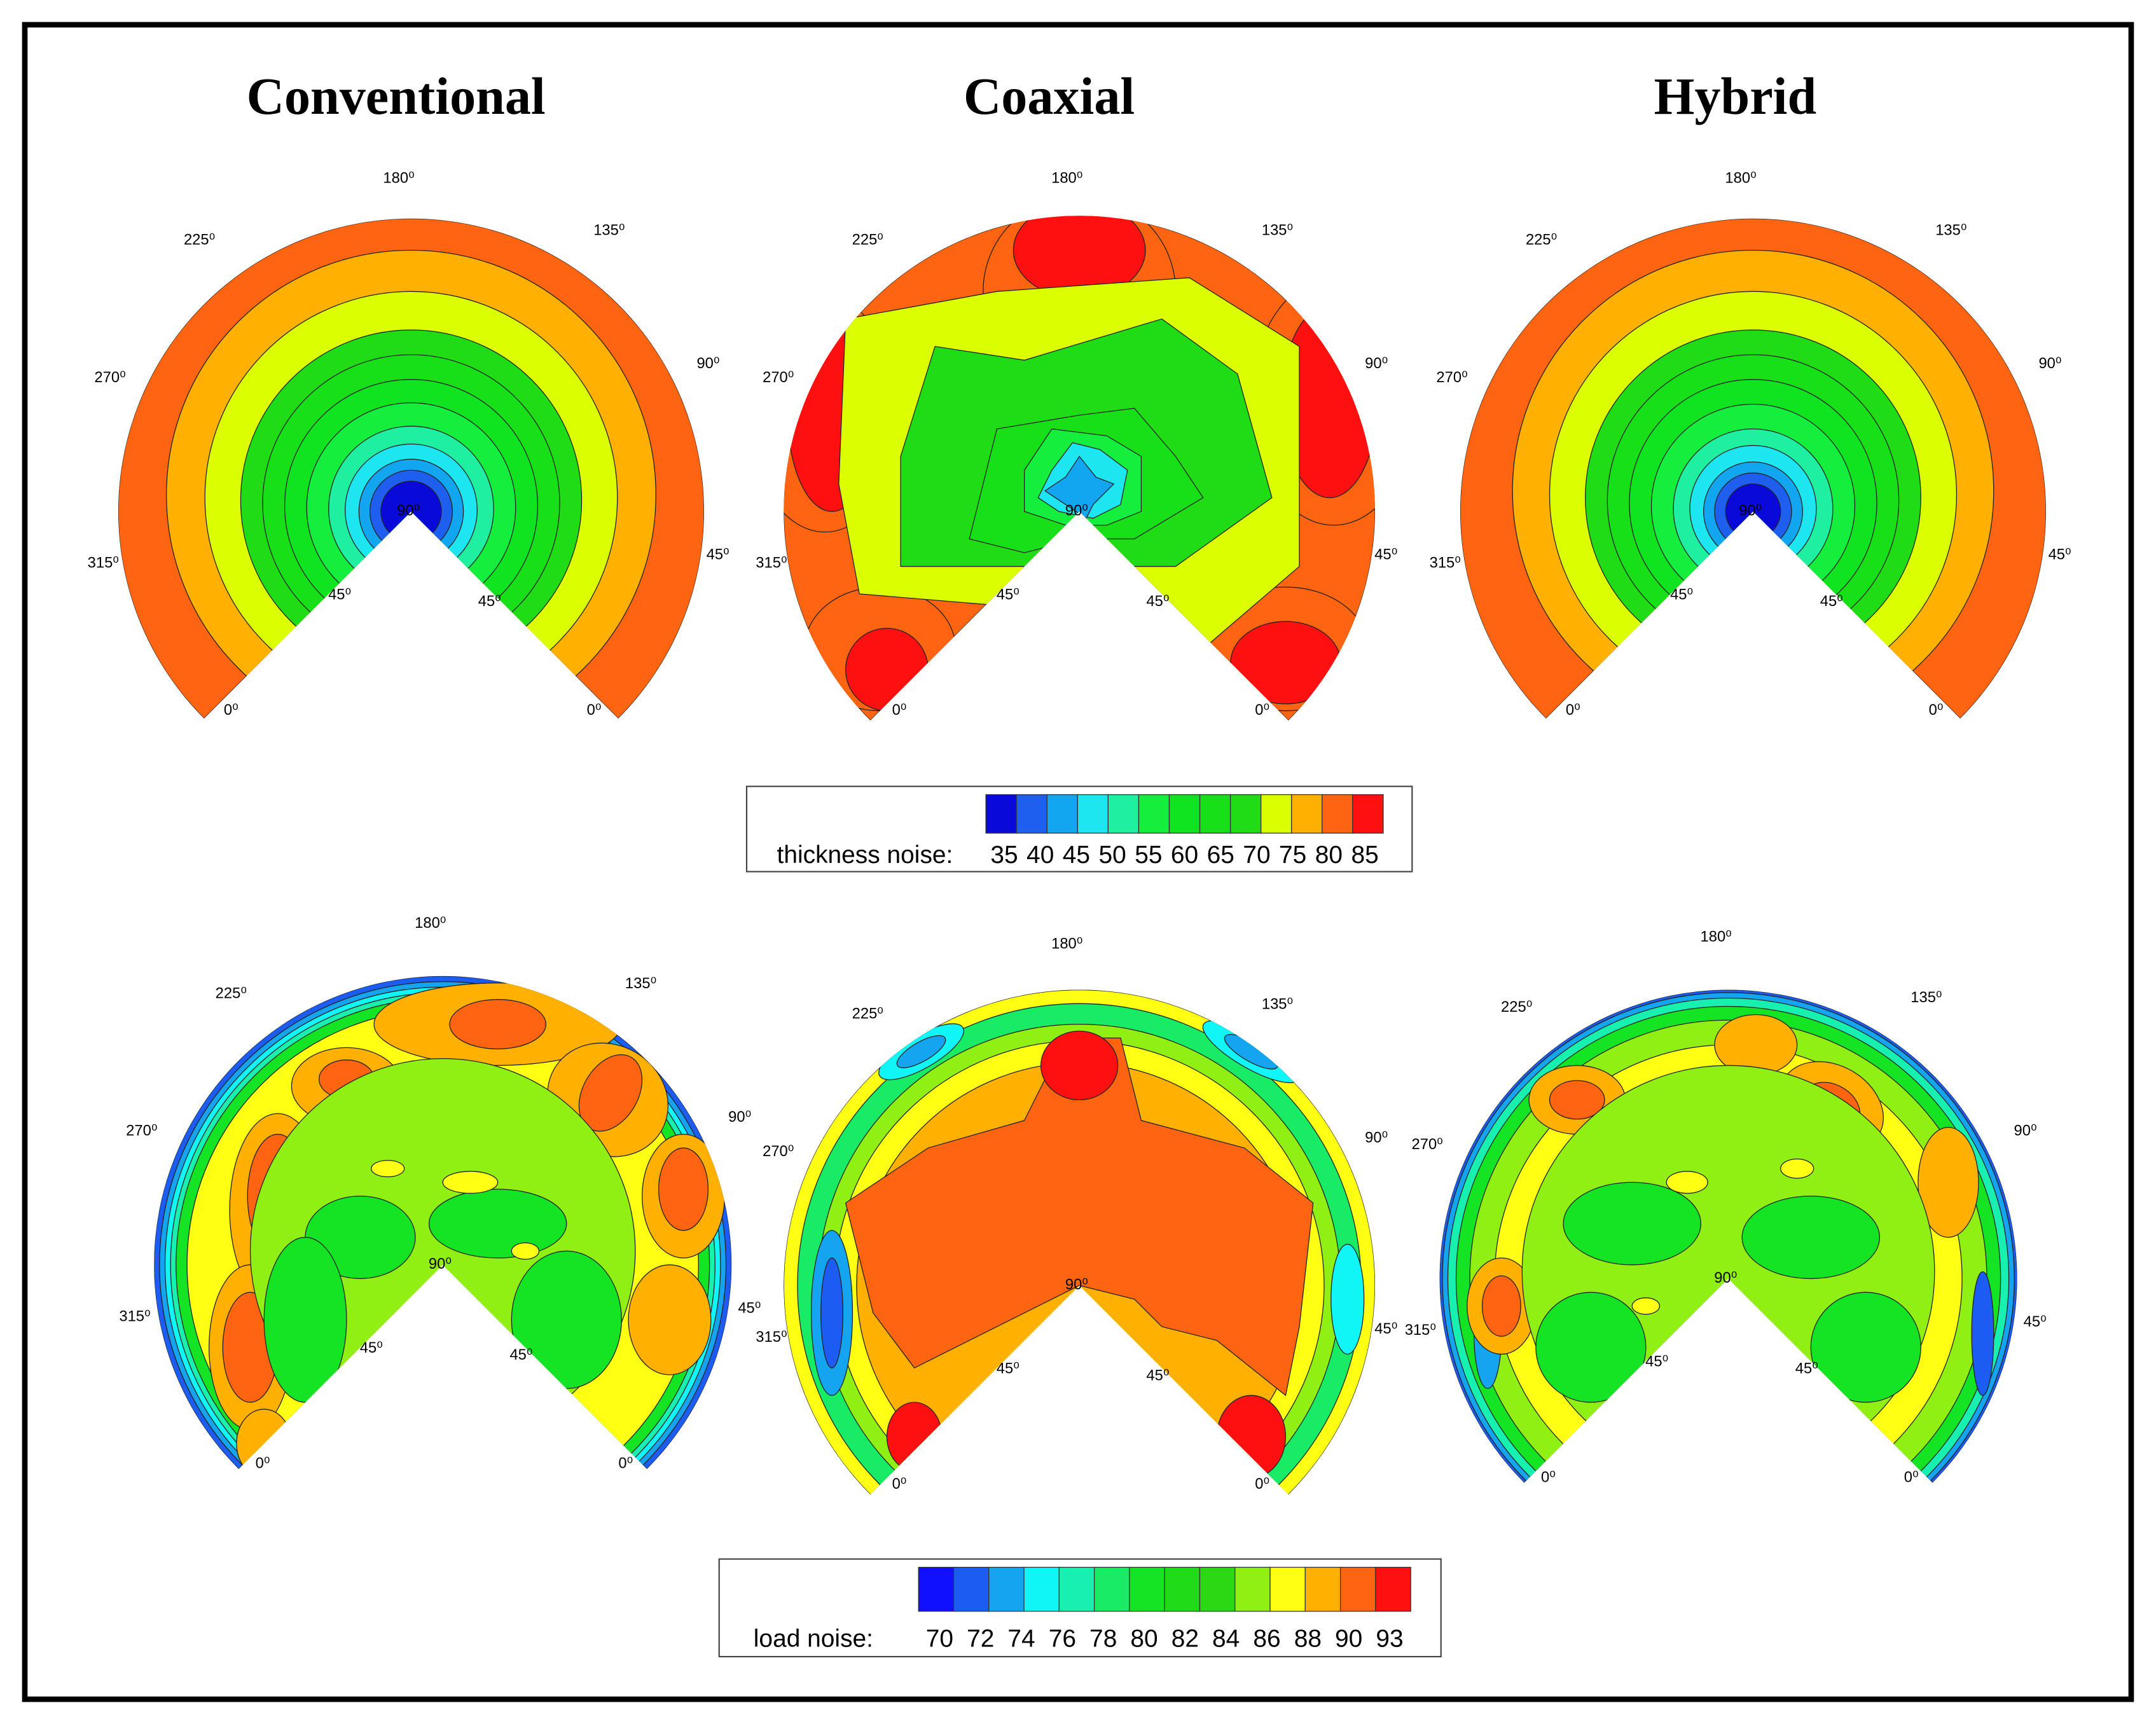 The image size is (2156, 1724). What do you see at coordinates (981, 1638) in the screenshot?
I see `legend-tick-label: 72` at bounding box center [981, 1638].